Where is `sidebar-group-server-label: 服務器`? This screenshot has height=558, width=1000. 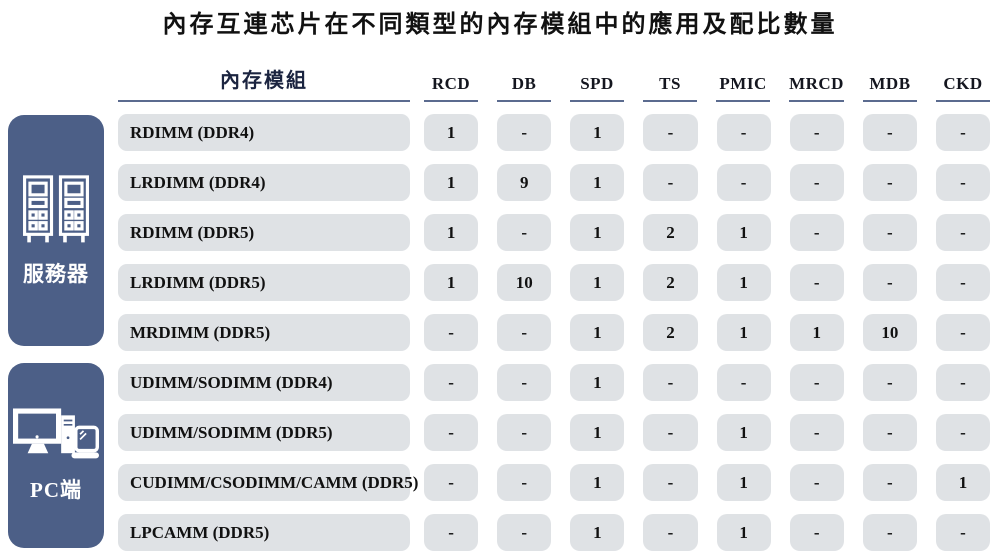
sidebar-group-server-label: 服務器 is located at coordinates (56, 273).